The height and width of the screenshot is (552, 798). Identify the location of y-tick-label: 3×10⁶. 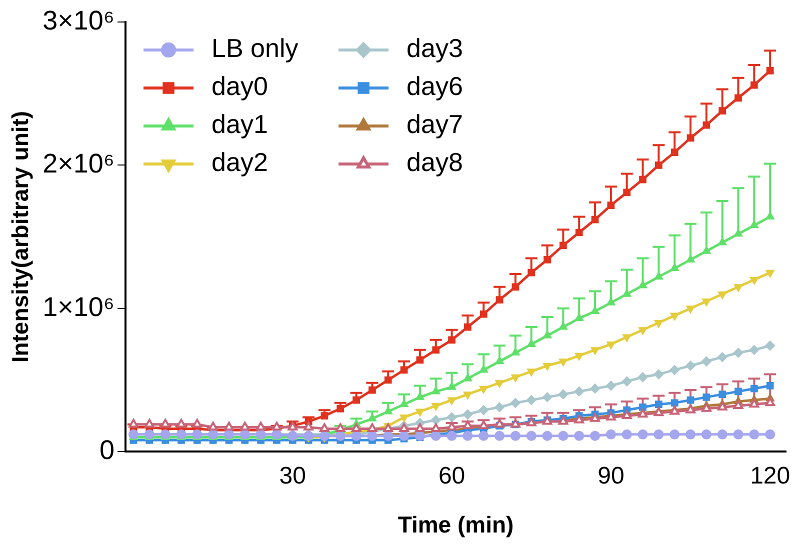
(78, 20).